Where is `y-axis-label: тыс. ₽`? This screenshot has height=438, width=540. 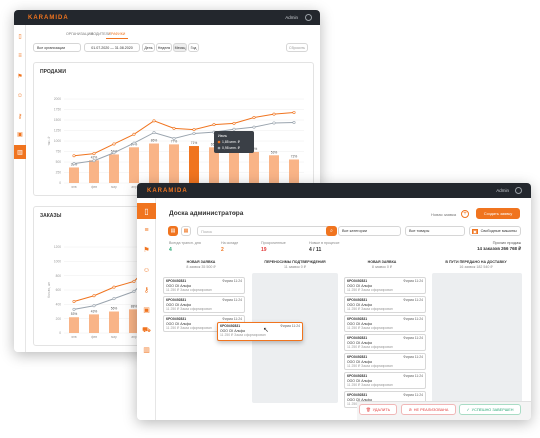
y-axis-label: тыс. ₽ is located at coordinates (49, 140).